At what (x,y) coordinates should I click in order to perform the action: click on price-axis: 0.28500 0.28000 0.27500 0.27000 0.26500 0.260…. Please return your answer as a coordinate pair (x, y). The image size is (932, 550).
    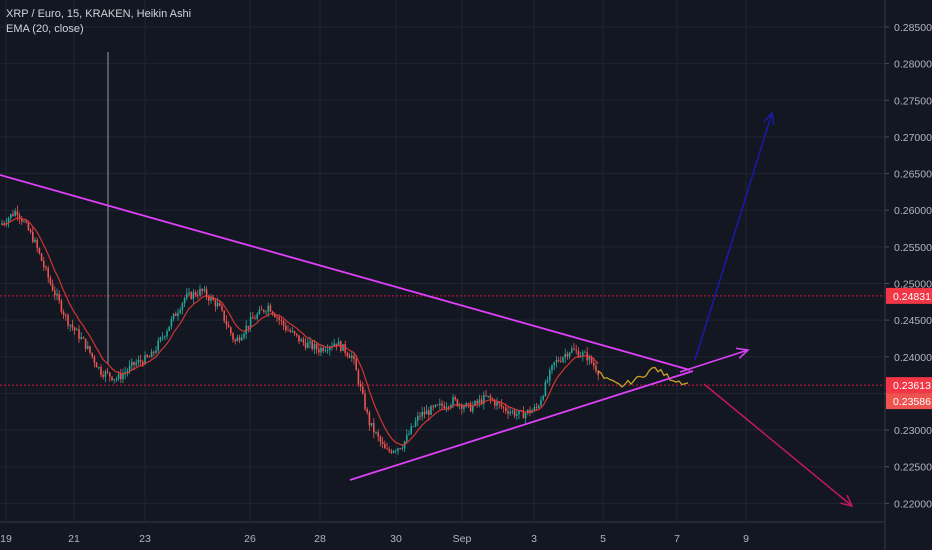
    Looking at the image, I should click on (908, 275).